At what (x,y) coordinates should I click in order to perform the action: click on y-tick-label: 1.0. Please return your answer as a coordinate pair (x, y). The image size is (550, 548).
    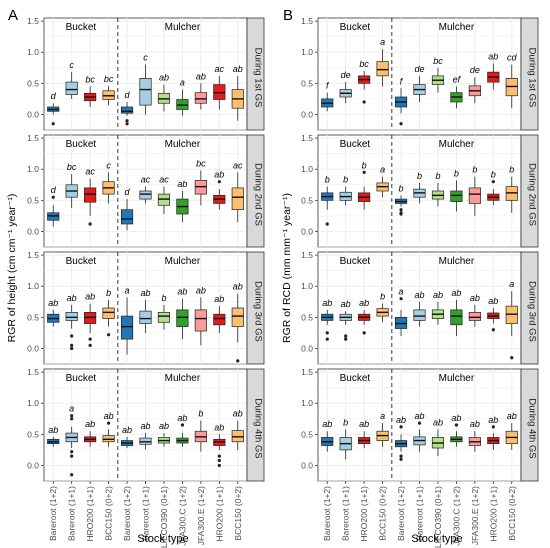
    Looking at the image, I should click on (33, 169).